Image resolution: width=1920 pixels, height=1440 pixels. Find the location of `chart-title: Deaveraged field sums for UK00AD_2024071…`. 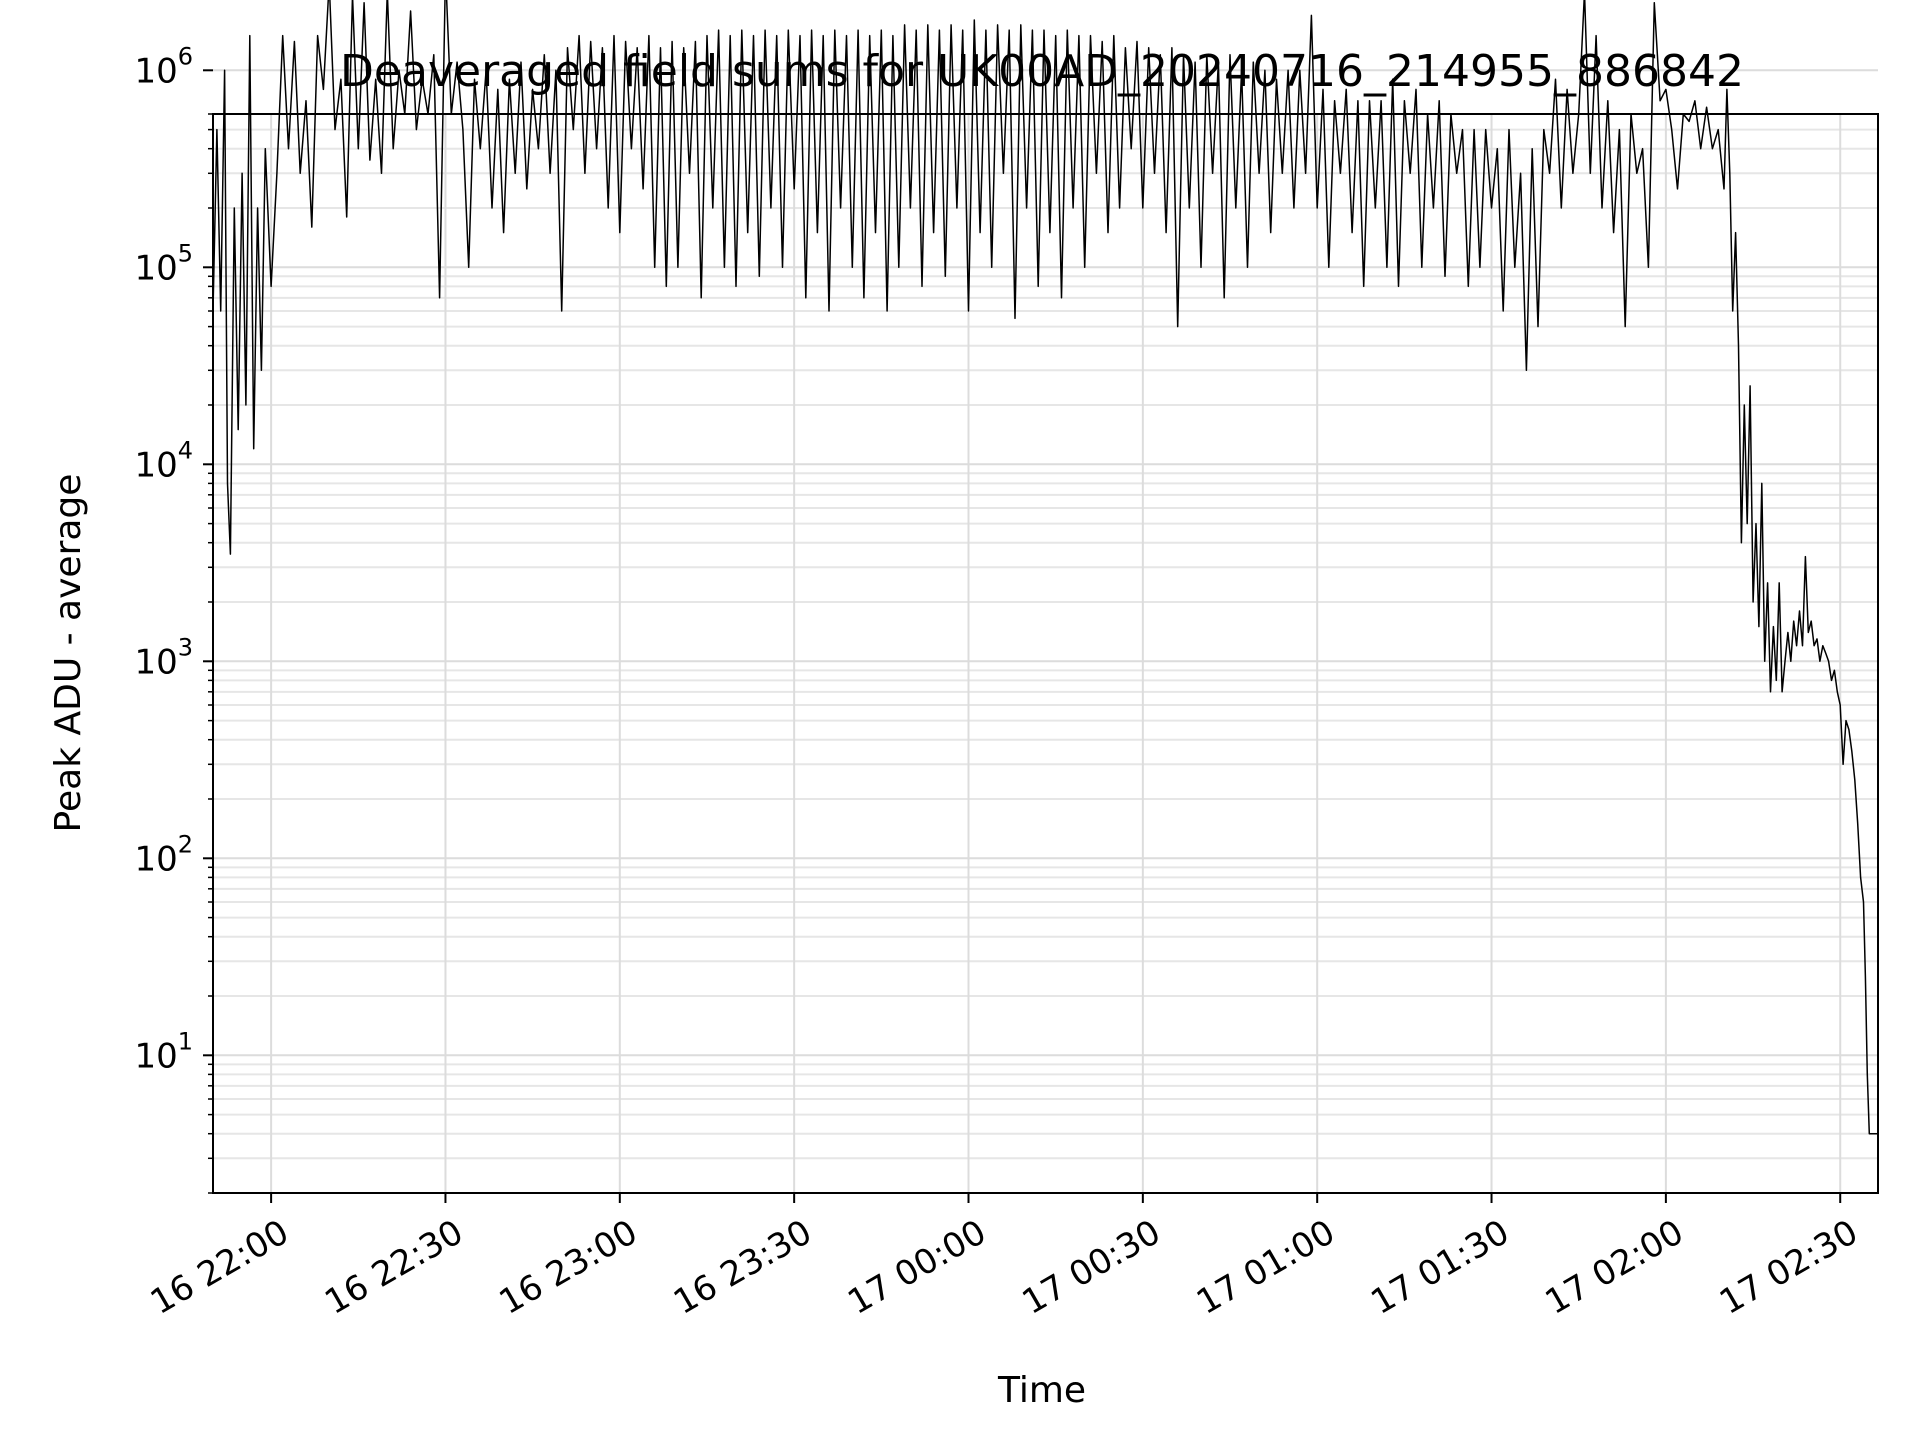

chart-title: Deaveraged field sums for UK00AD_2024071… is located at coordinates (1042, 71).